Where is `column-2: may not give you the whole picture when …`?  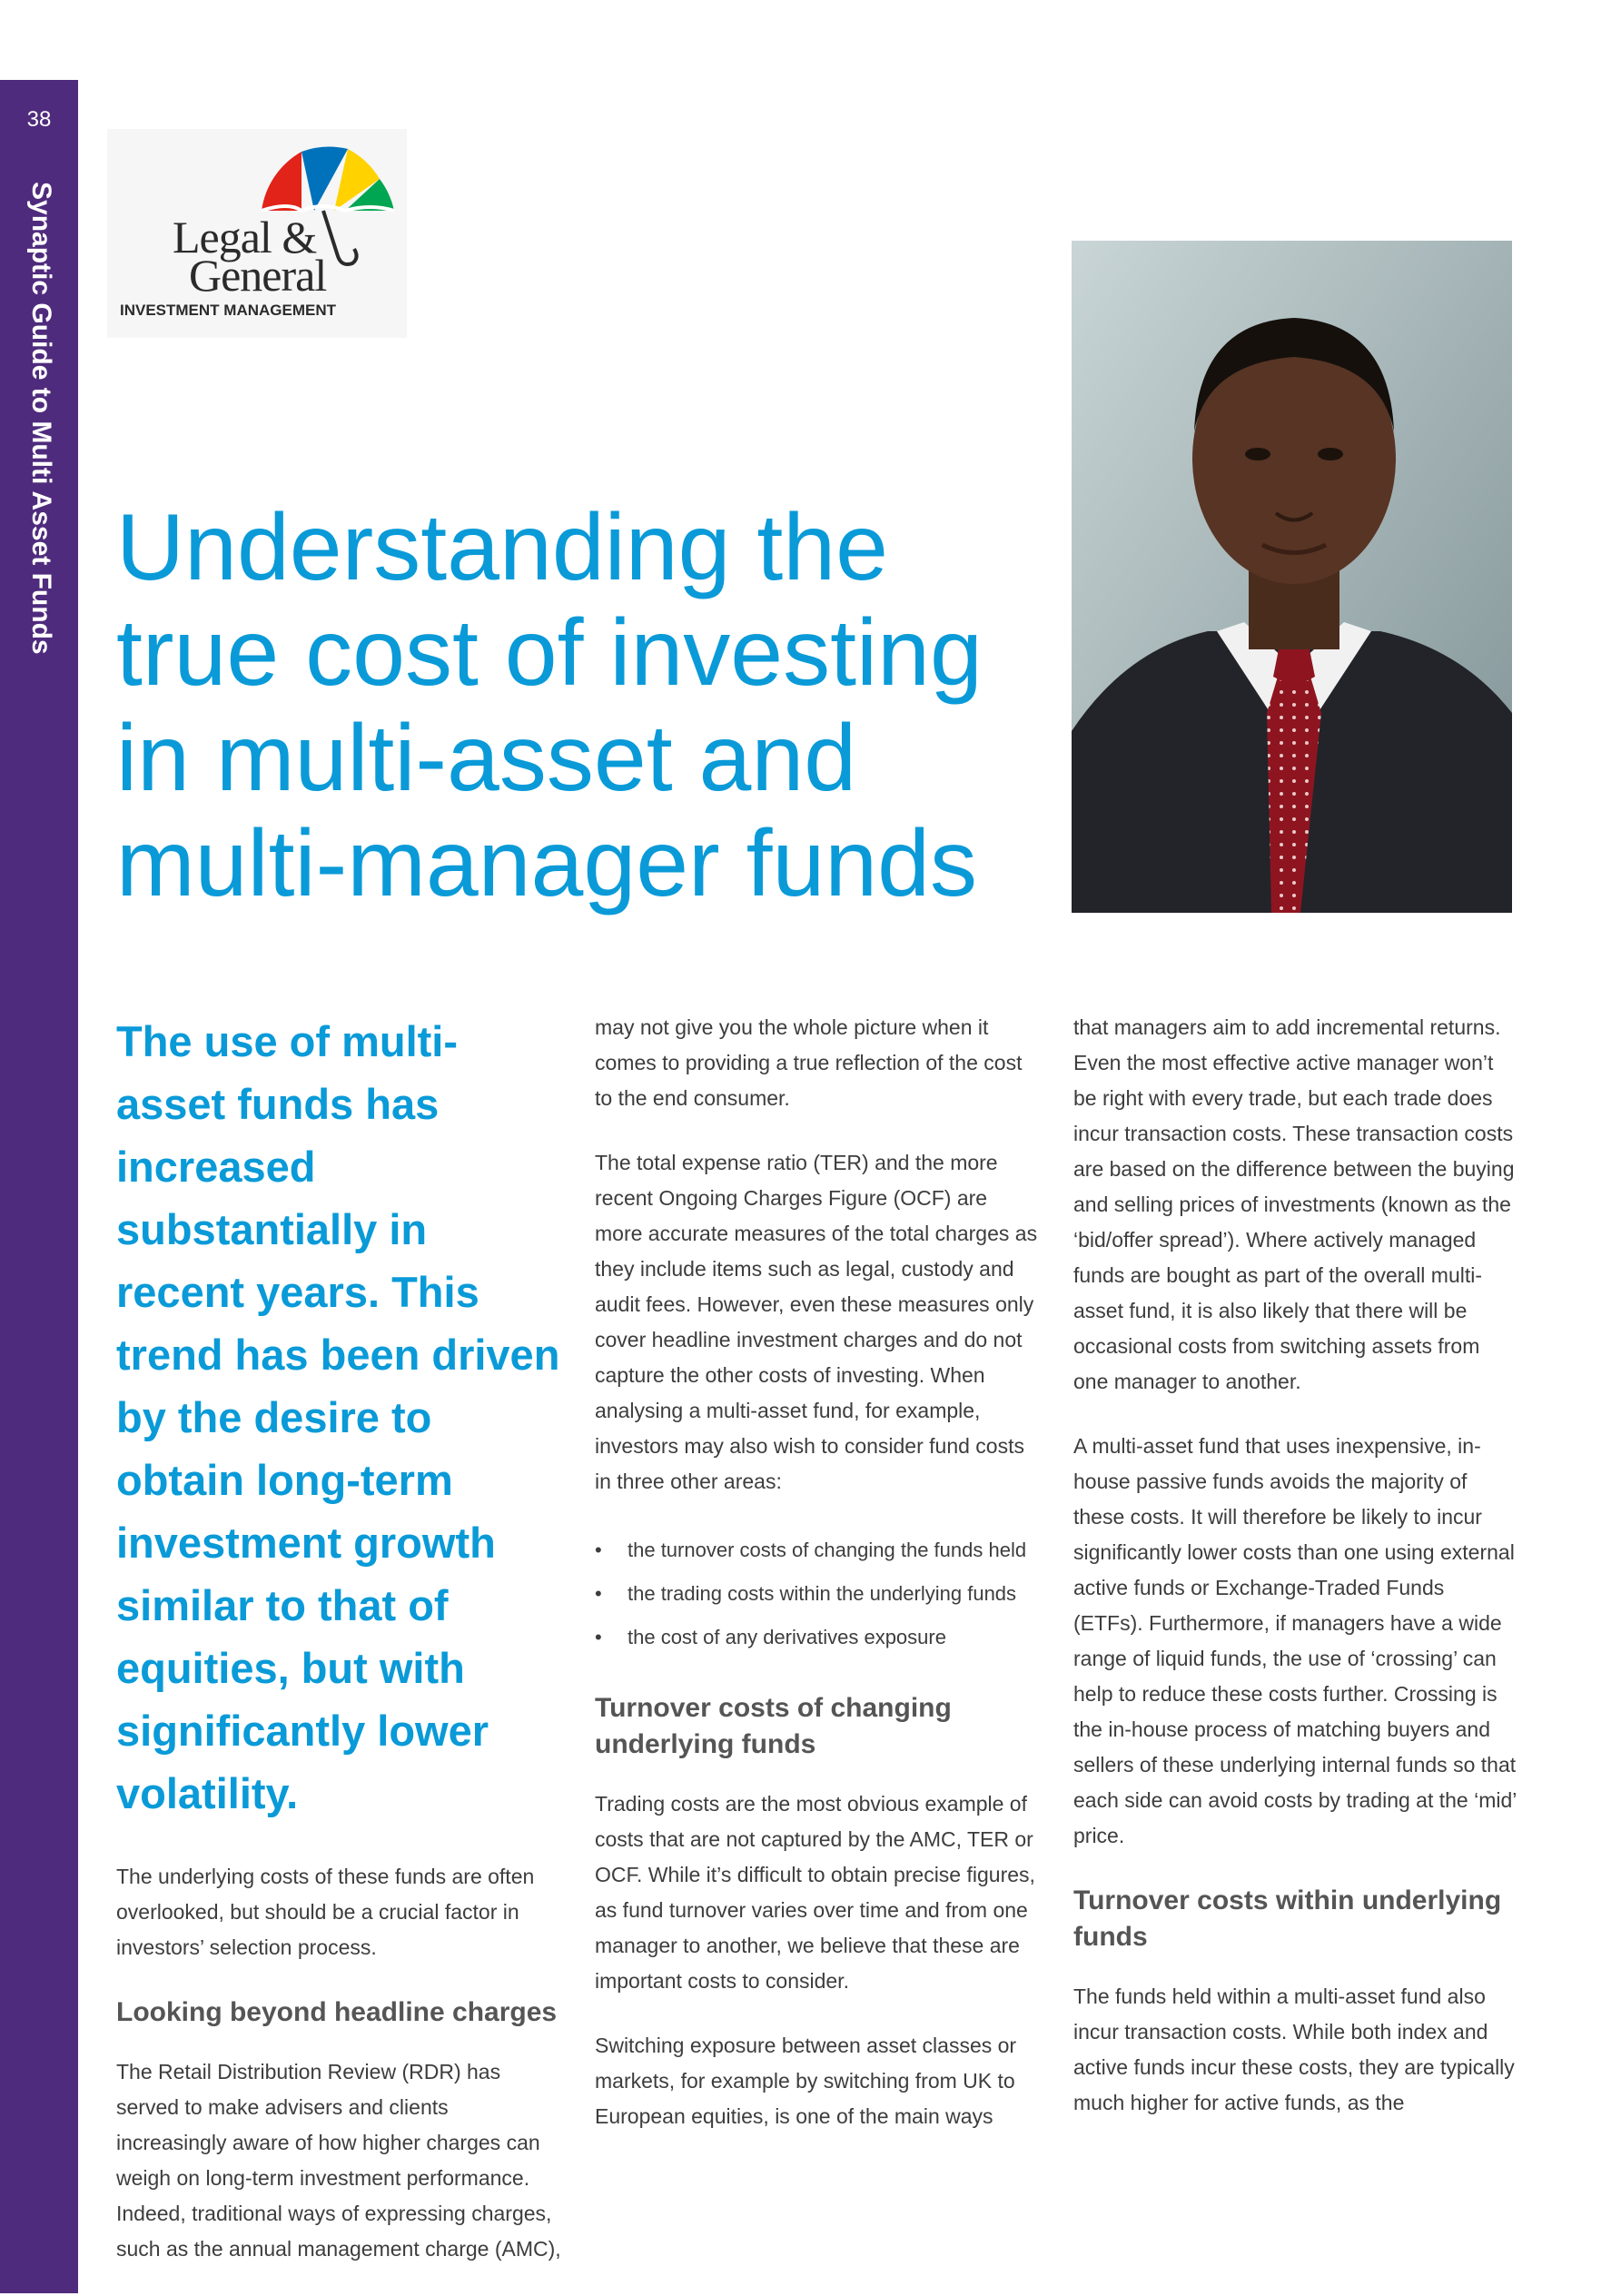
column-2: may not give you the whole picture when … is located at coordinates (817, 1586).